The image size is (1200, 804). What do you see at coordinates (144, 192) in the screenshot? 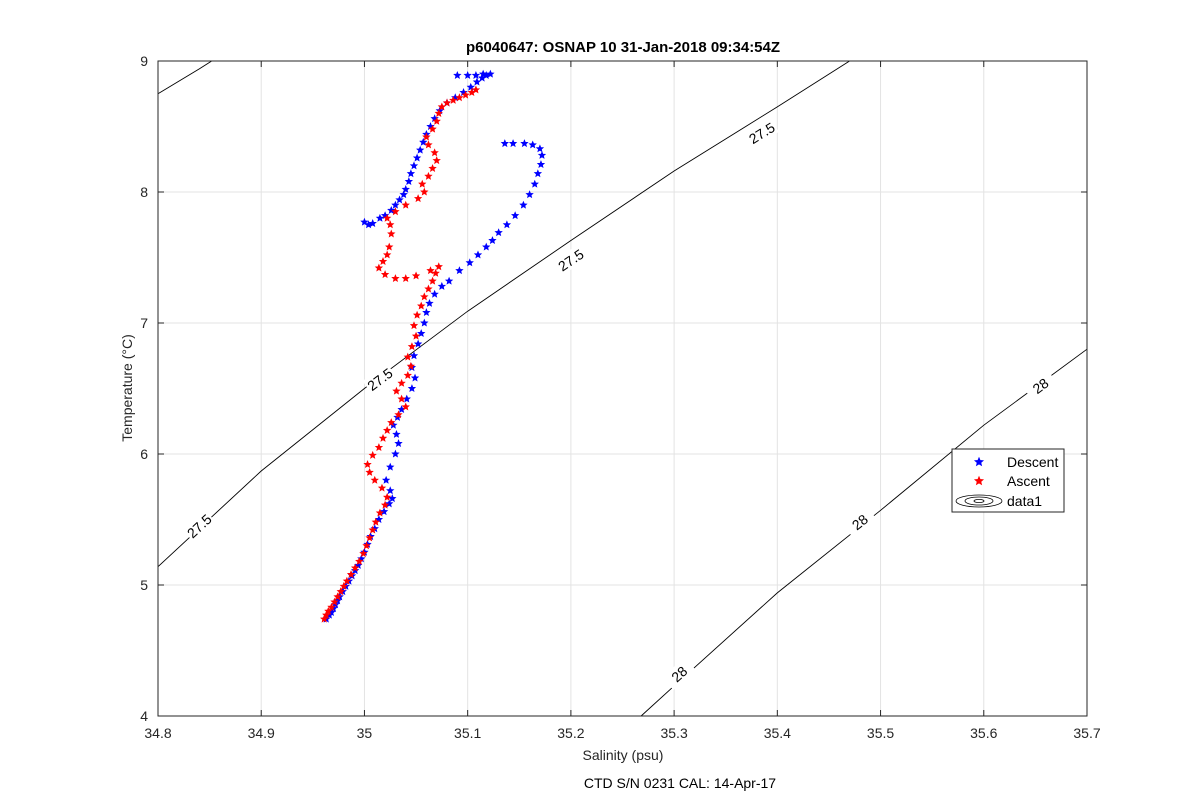
I see `y-tick-label: 8` at bounding box center [144, 192].